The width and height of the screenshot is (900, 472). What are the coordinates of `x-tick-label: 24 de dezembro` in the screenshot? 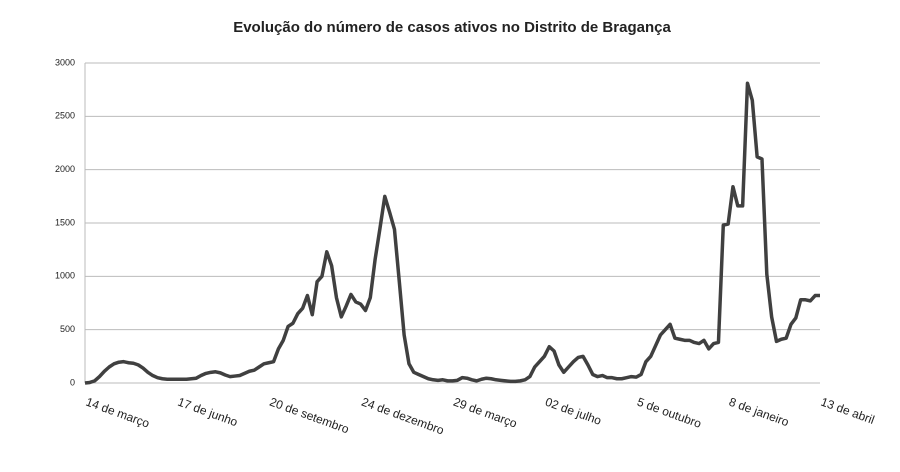 It's located at (403, 416).